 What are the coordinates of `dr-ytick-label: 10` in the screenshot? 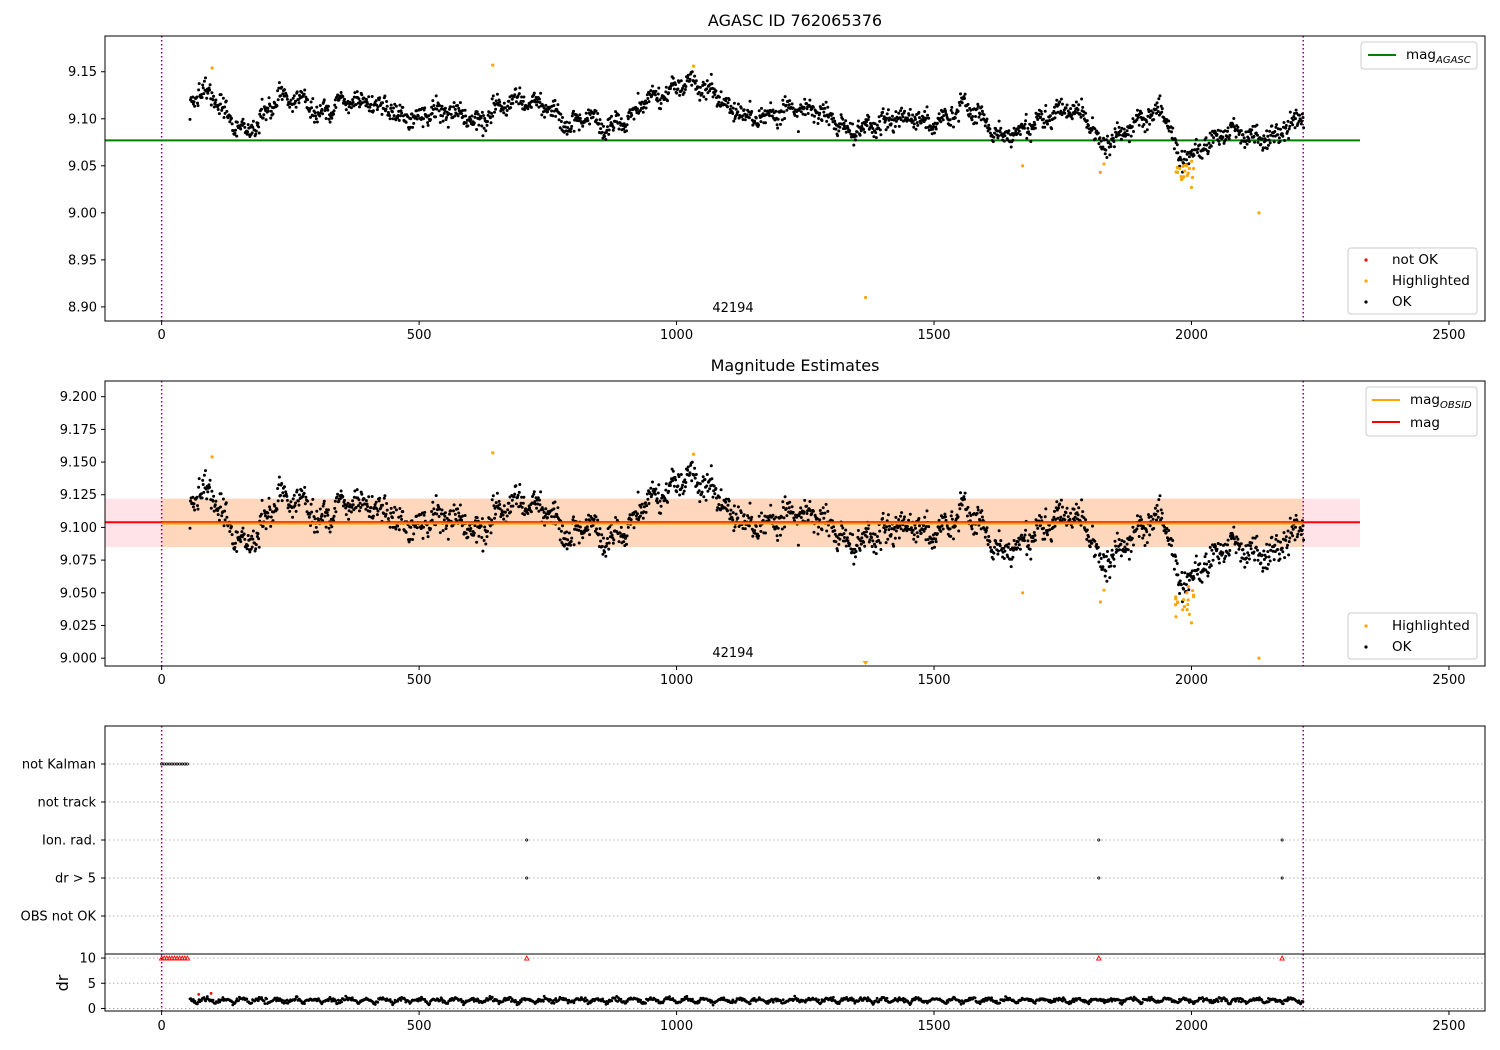 It's located at (87, 959).